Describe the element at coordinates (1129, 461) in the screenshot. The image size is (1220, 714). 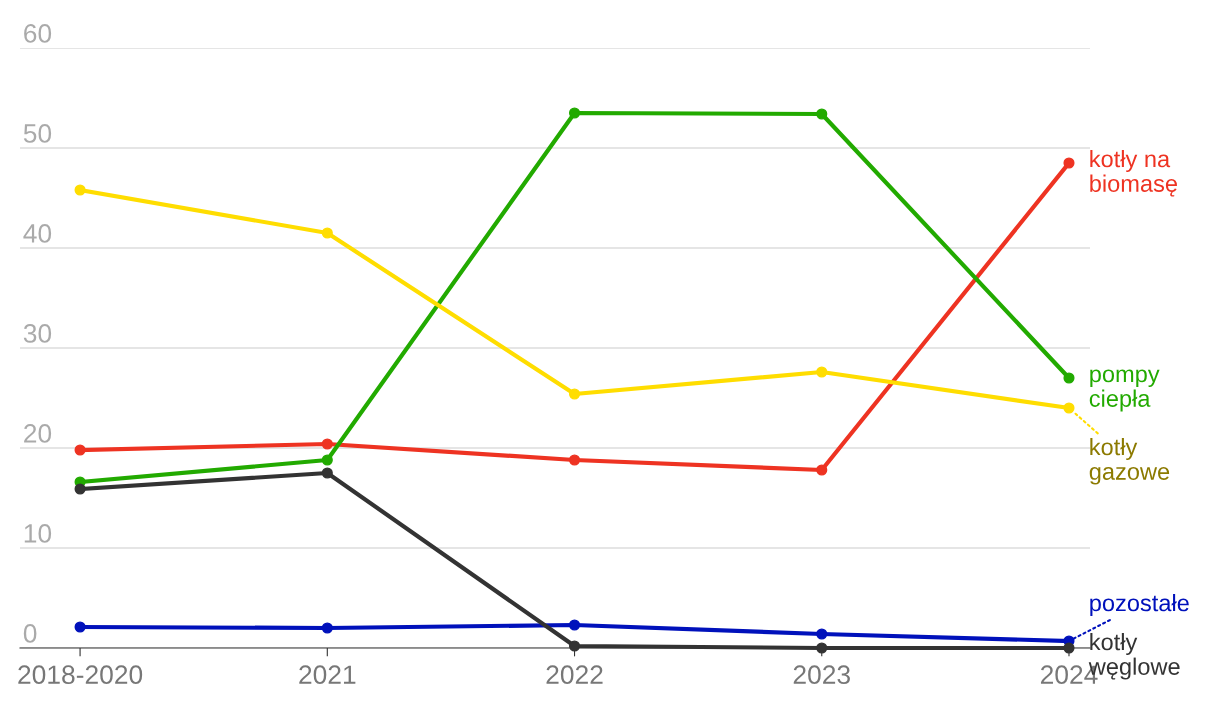
I see `legend-label: kotły gazowe` at that location.